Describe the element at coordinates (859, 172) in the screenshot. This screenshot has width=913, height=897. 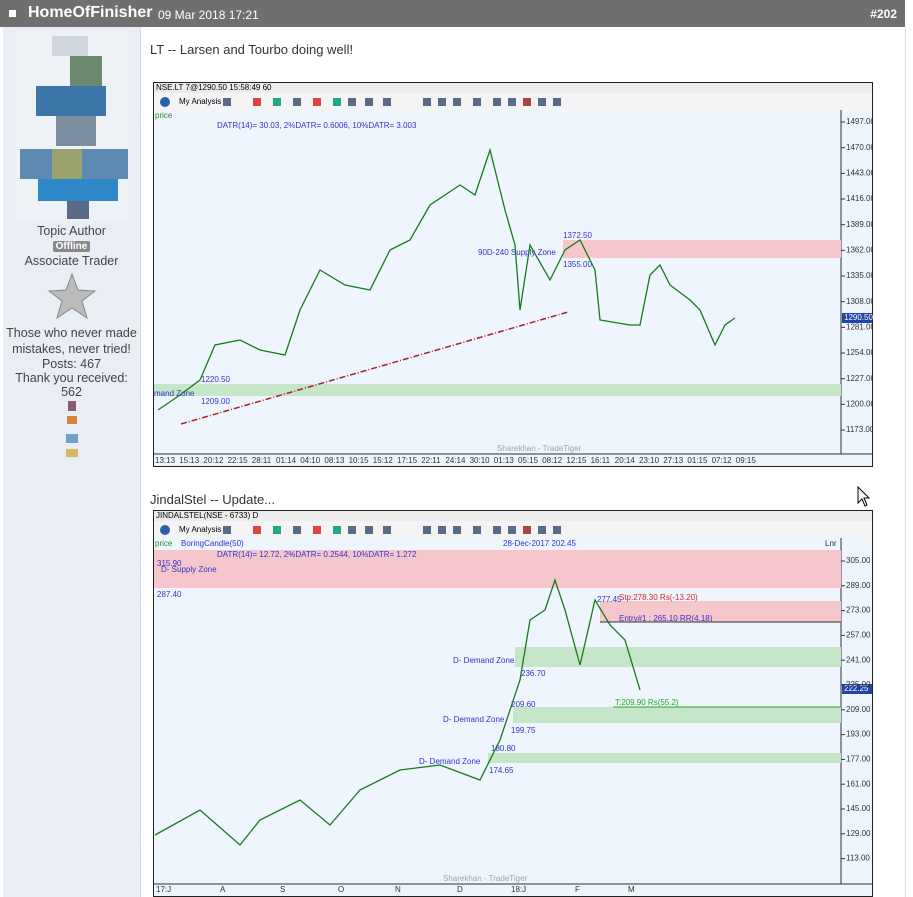
I see `y-tick-label: 1443.00` at that location.